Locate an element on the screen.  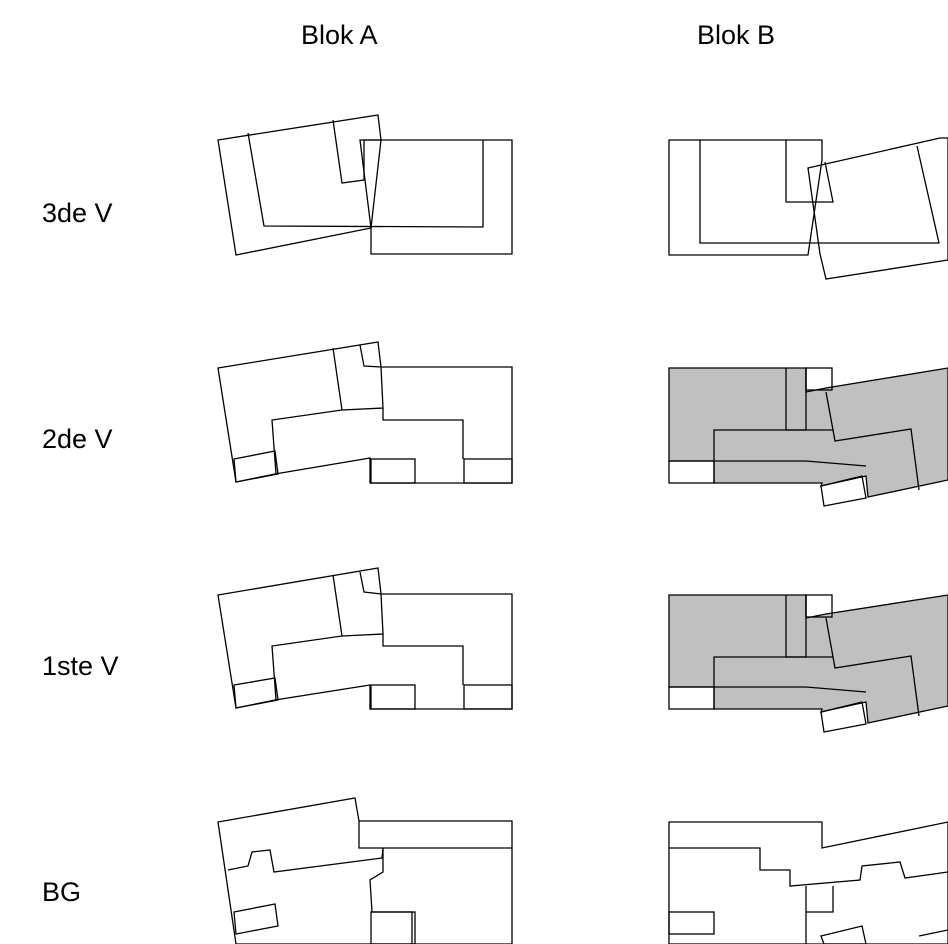
block-a-ground-floor-outline is located at coordinates (365, 870).